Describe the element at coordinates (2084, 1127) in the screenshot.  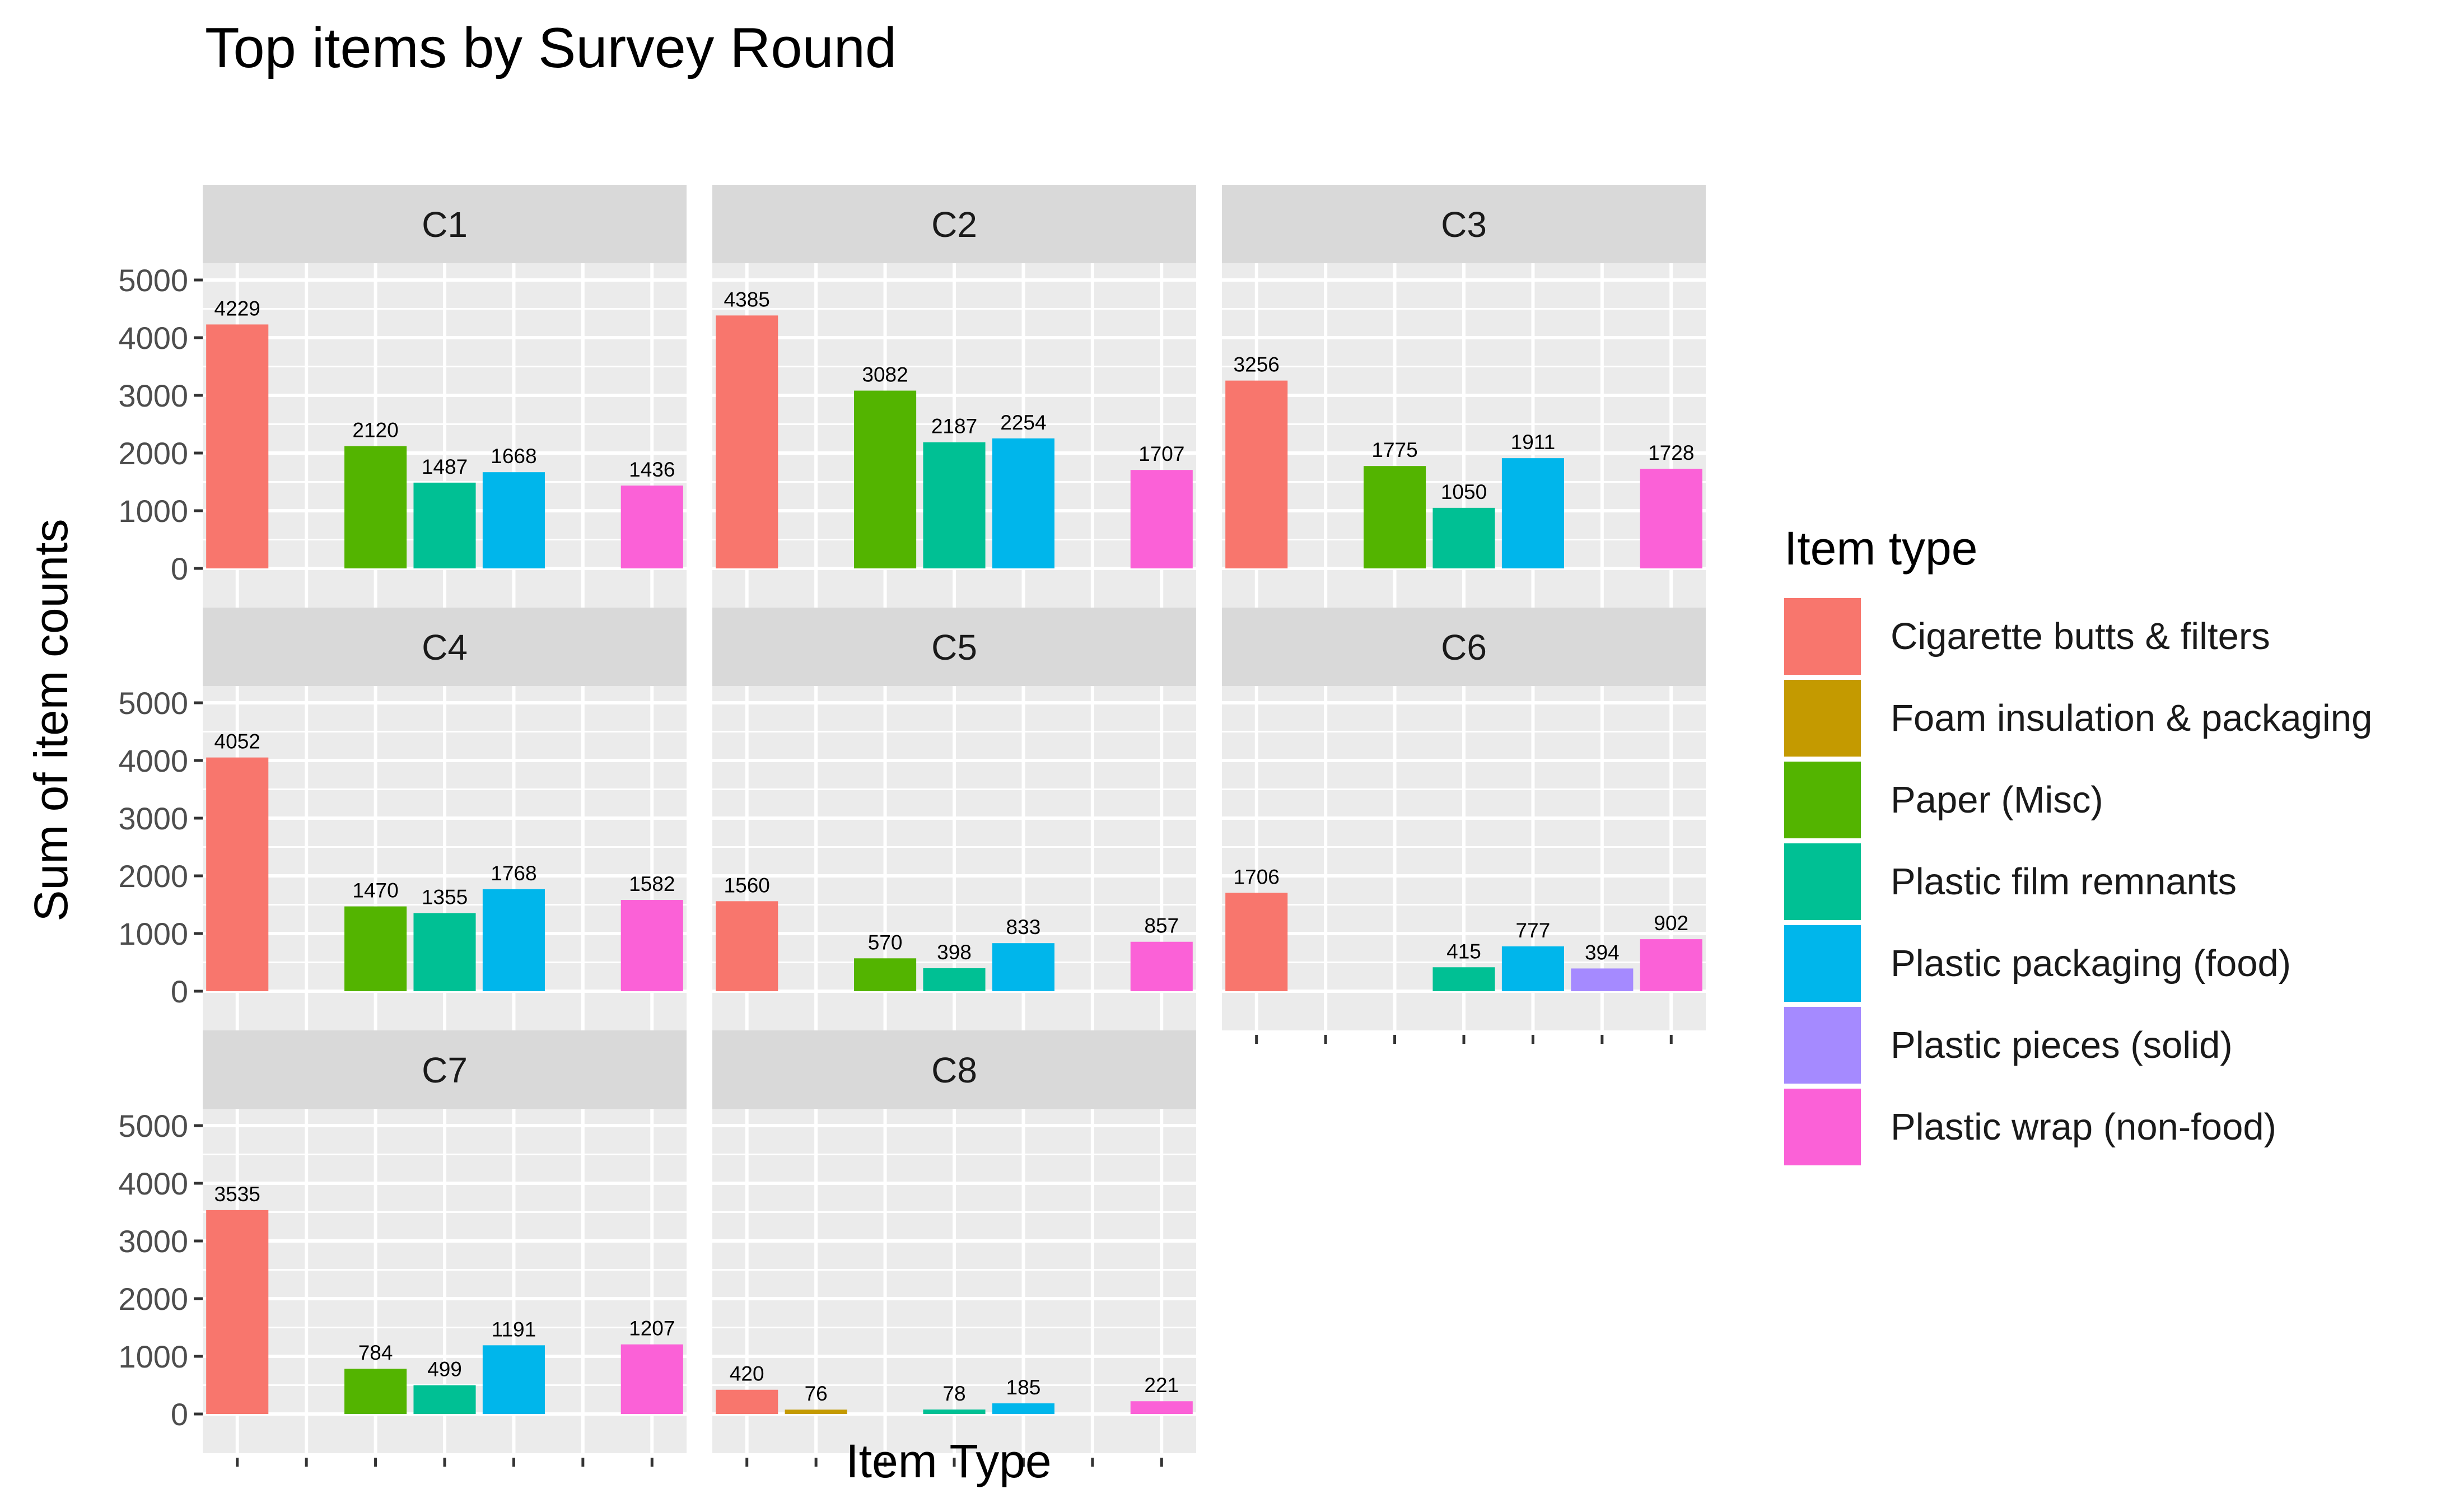
I see `legend-label: Plastic wrap (non-food)` at that location.